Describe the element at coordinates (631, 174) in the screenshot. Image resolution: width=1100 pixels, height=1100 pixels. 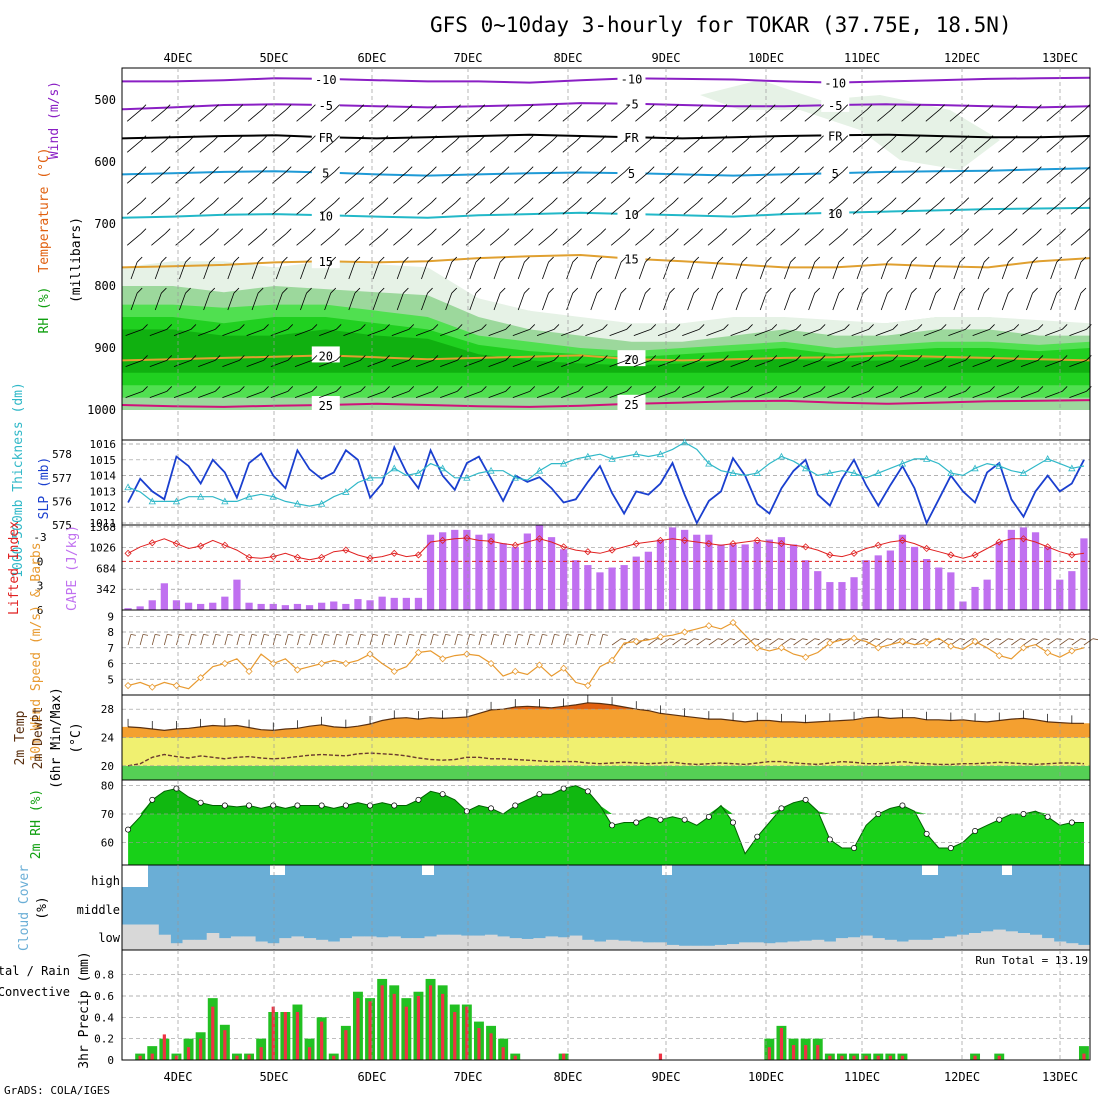
I see `isotherm-label: 5` at that location.